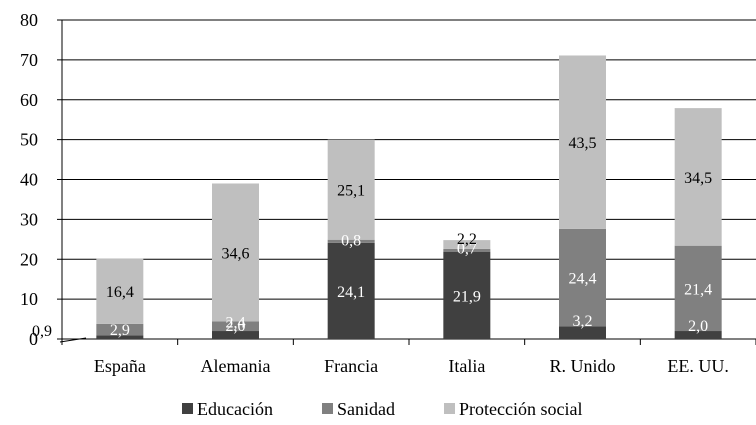 The width and height of the screenshot is (756, 425). I want to click on data-label: 3,2, so click(583, 321).